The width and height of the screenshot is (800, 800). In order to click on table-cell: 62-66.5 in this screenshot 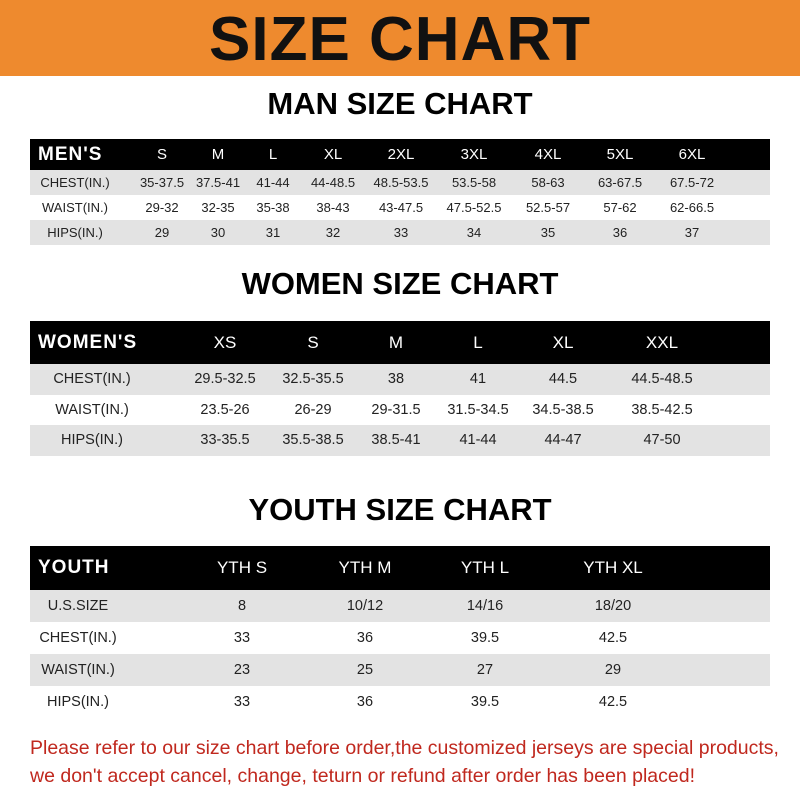, I will do `click(692, 207)`.